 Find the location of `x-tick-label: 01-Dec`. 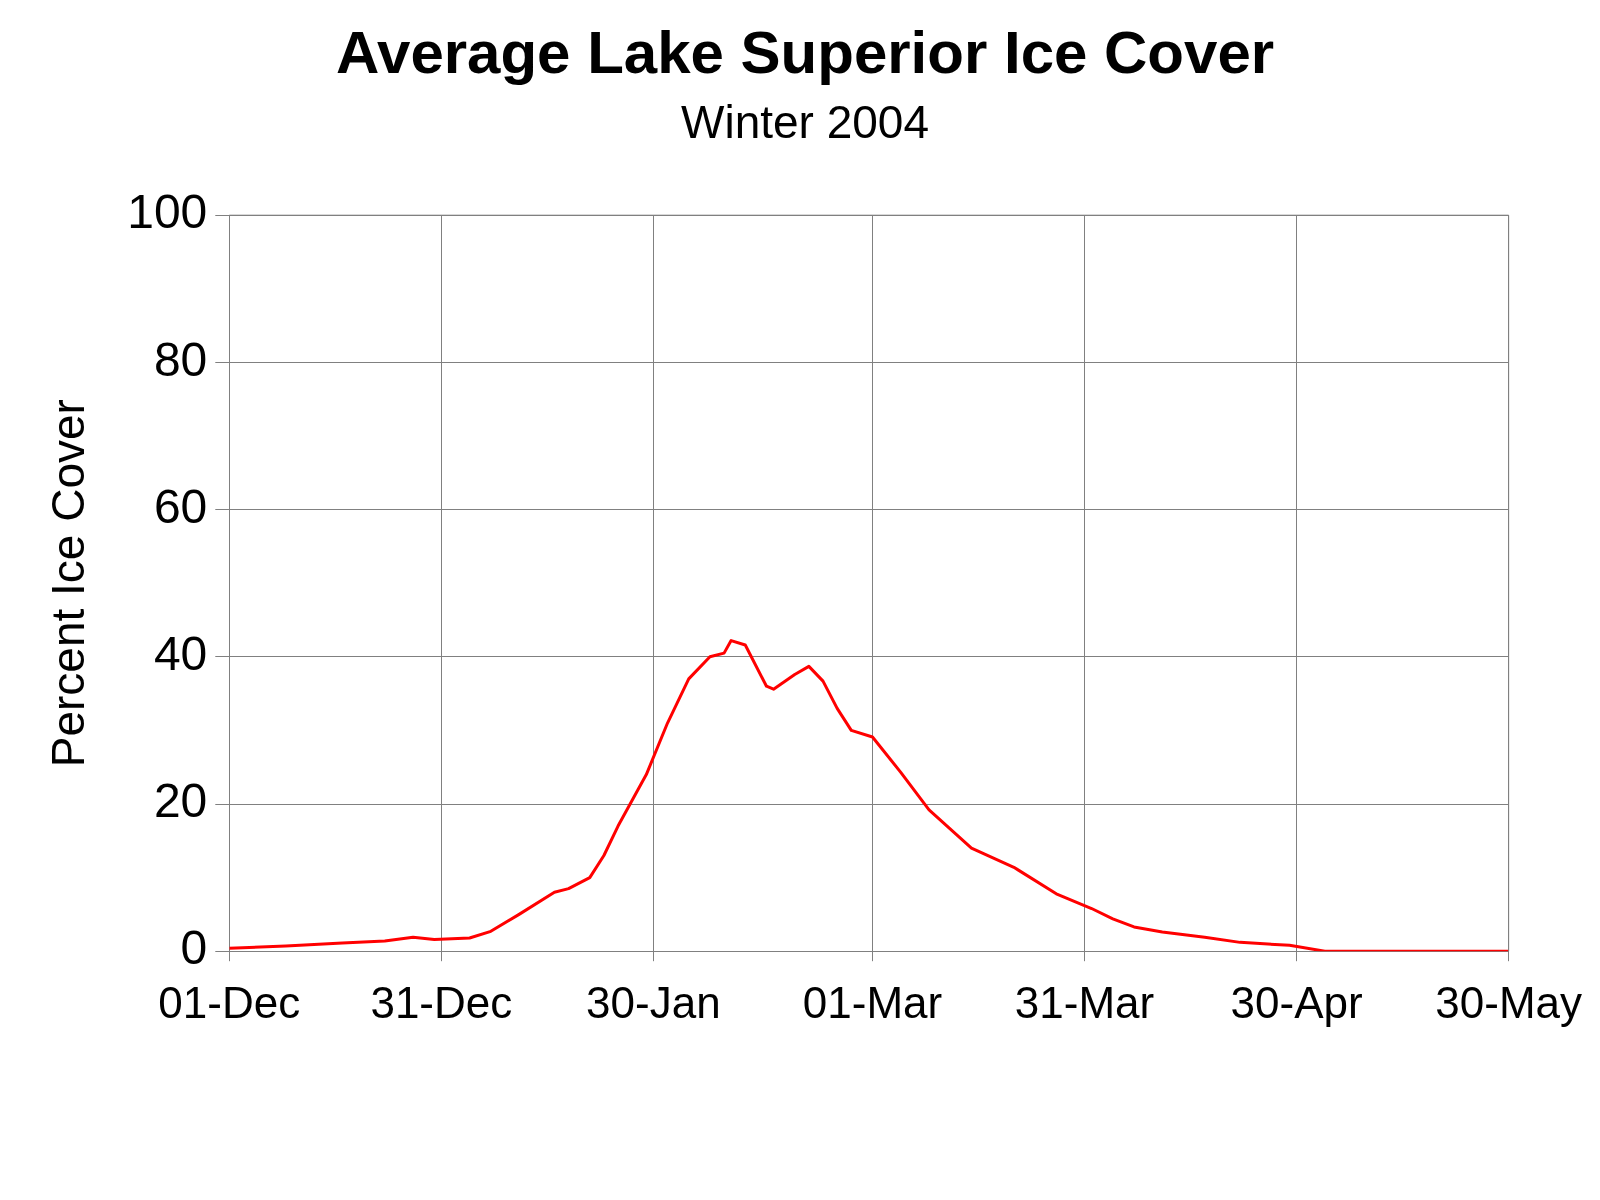

x-tick-label: 01-Dec is located at coordinates (229, 1002).